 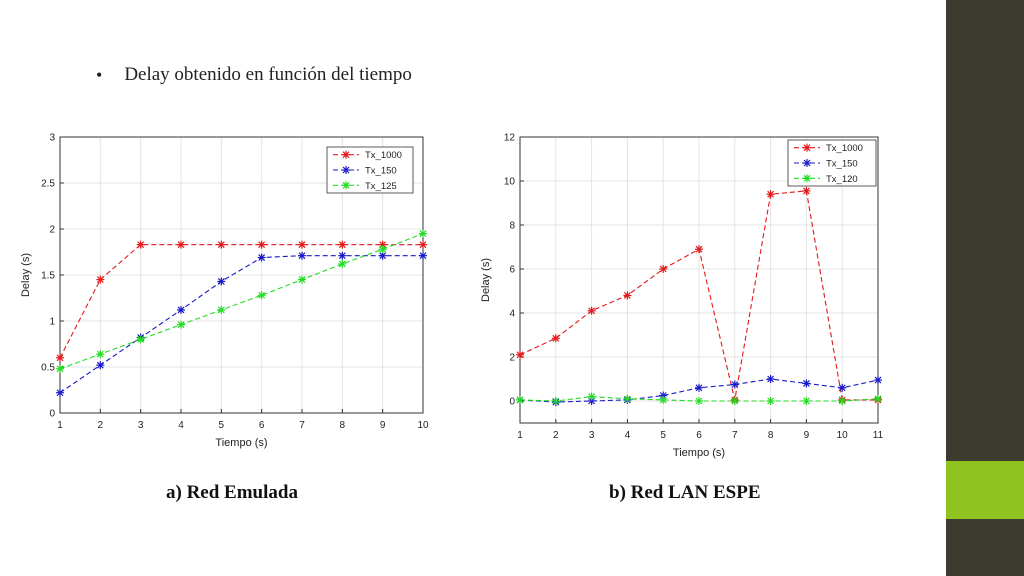 I want to click on legend: Tx_1000 Tx_150 Tx_120, so click(x=832, y=163).